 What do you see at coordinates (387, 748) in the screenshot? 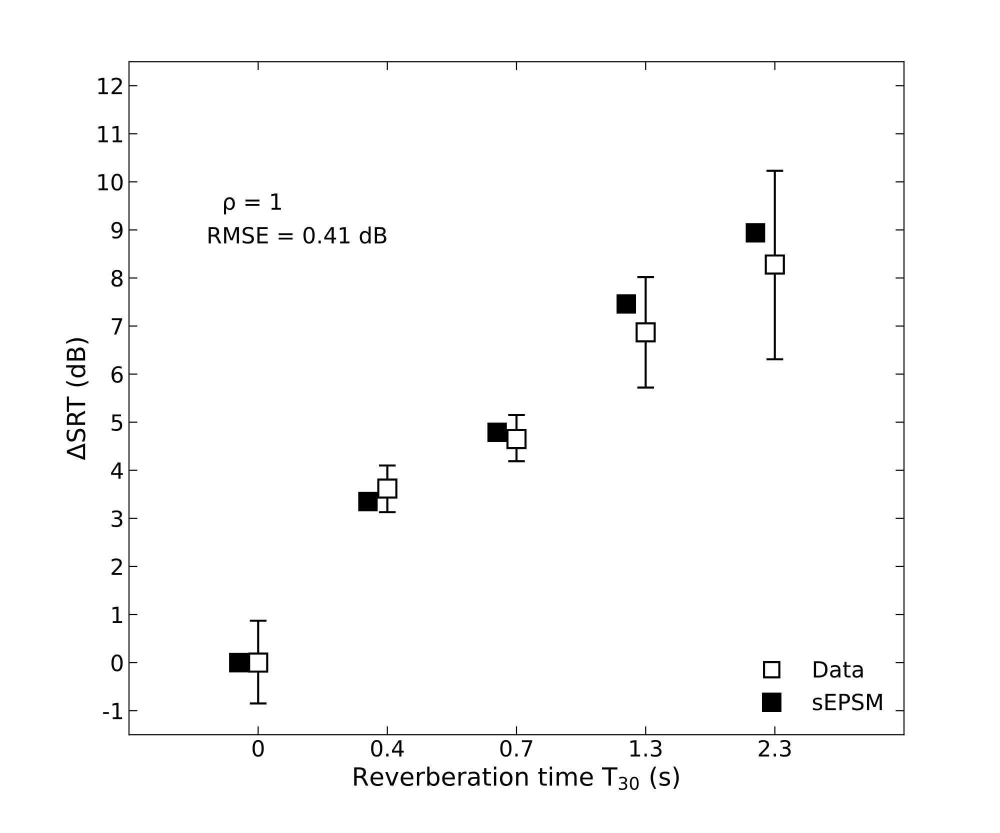
I see `x-tick-label: 0.4` at bounding box center [387, 748].